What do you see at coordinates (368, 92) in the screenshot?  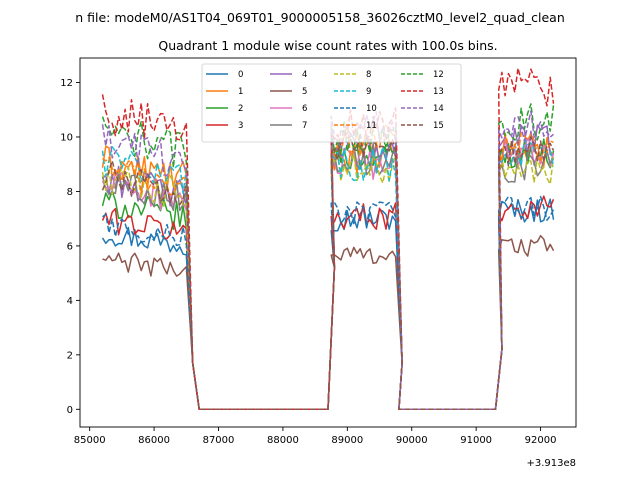 I see `legend-label-9: 9` at bounding box center [368, 92].